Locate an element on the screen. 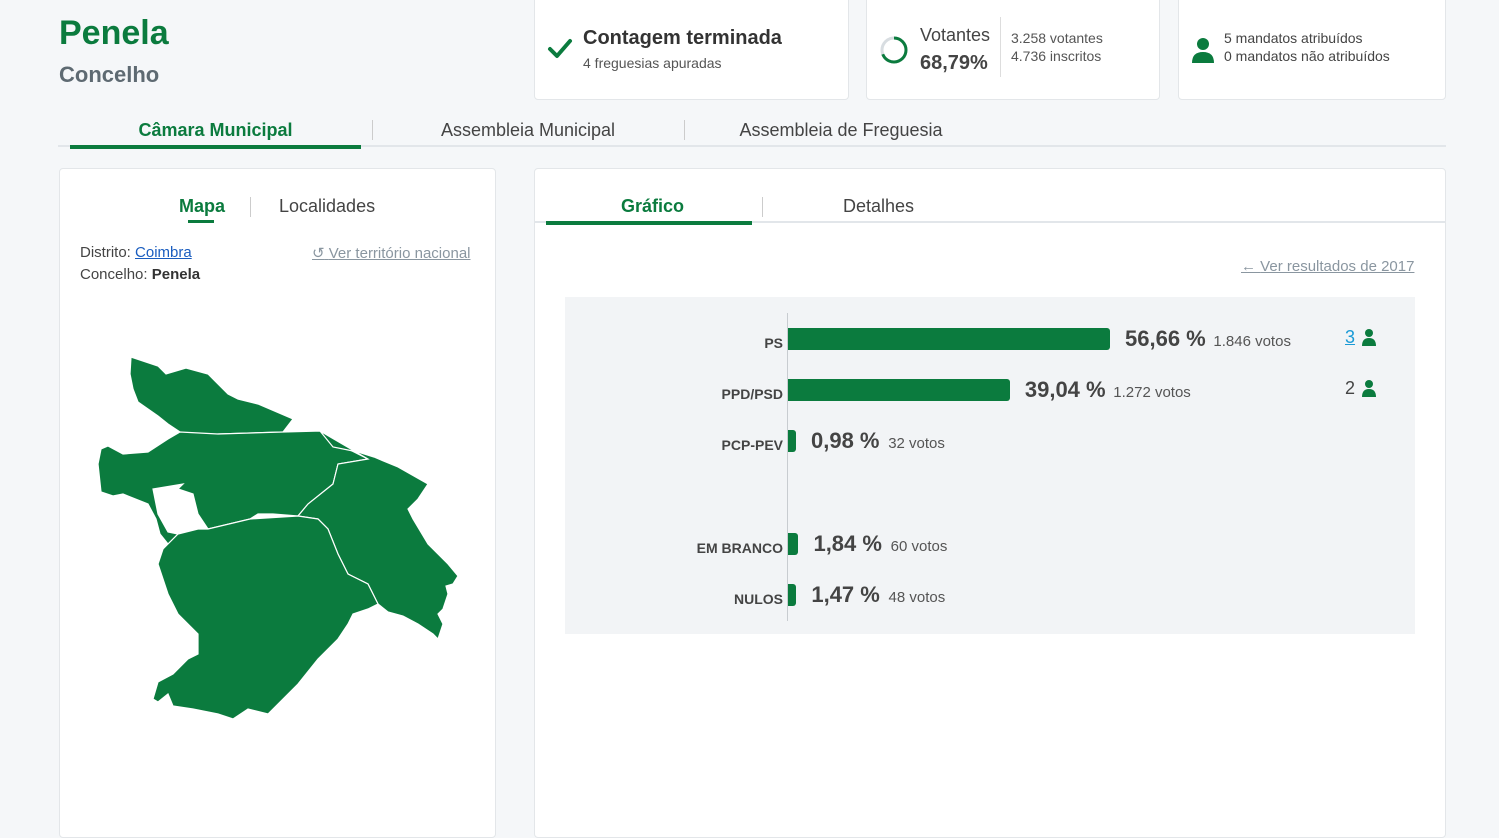  map-region-south is located at coordinates (265, 617).